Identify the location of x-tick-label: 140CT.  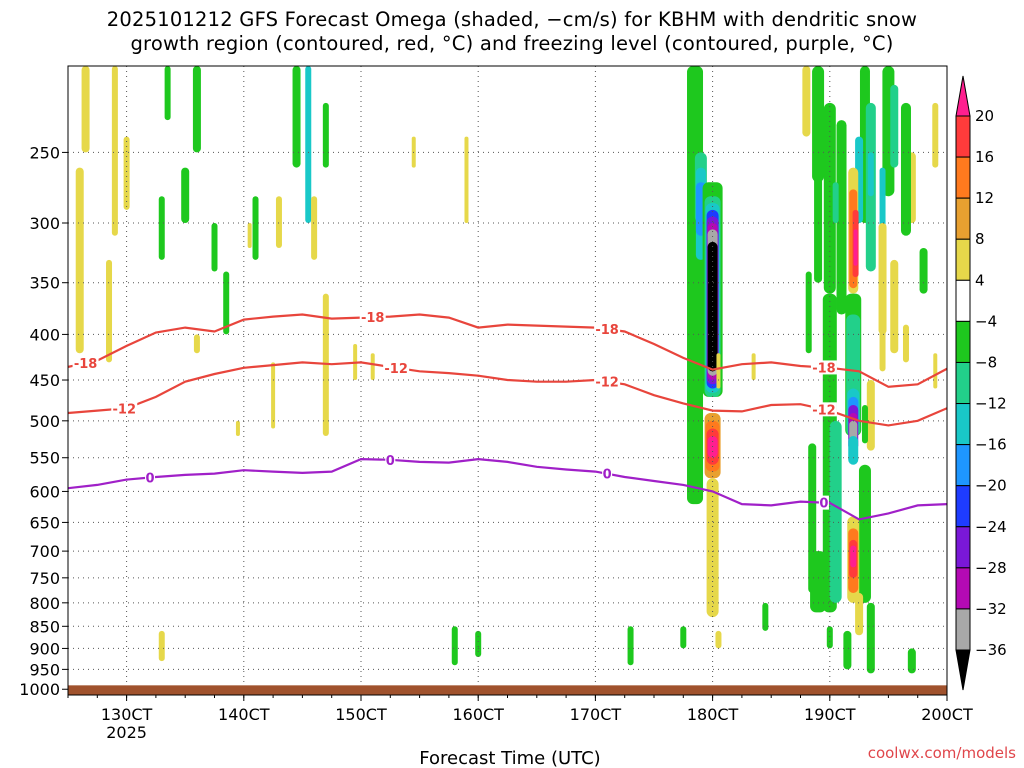
(244, 714).